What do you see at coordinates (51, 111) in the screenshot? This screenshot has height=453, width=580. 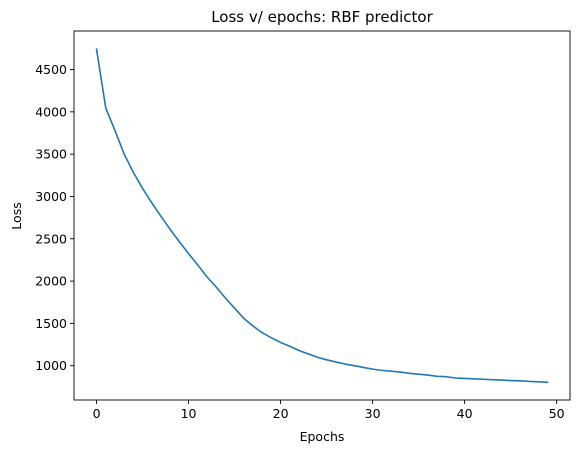 I see `y-tick-label: 4000` at bounding box center [51, 111].